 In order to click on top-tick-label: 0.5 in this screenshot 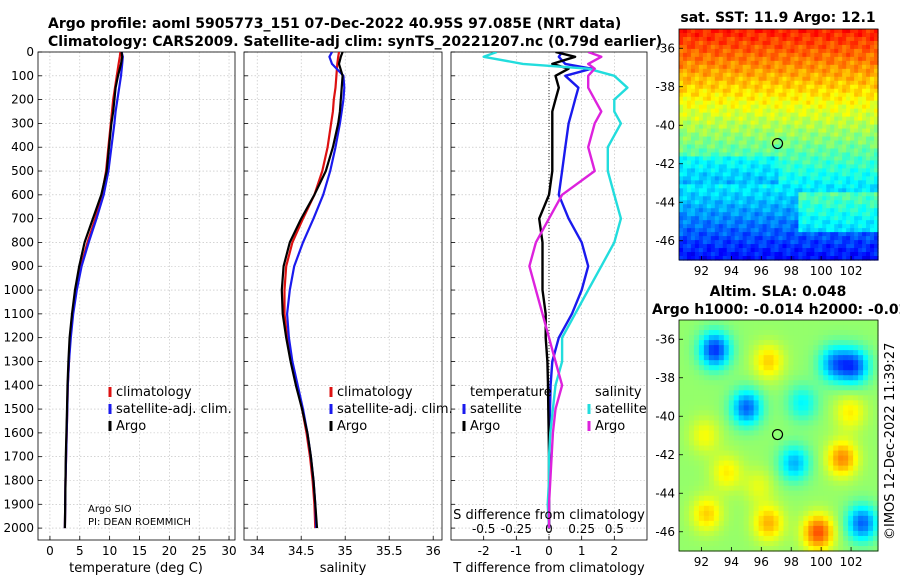, I will do `click(614, 529)`.